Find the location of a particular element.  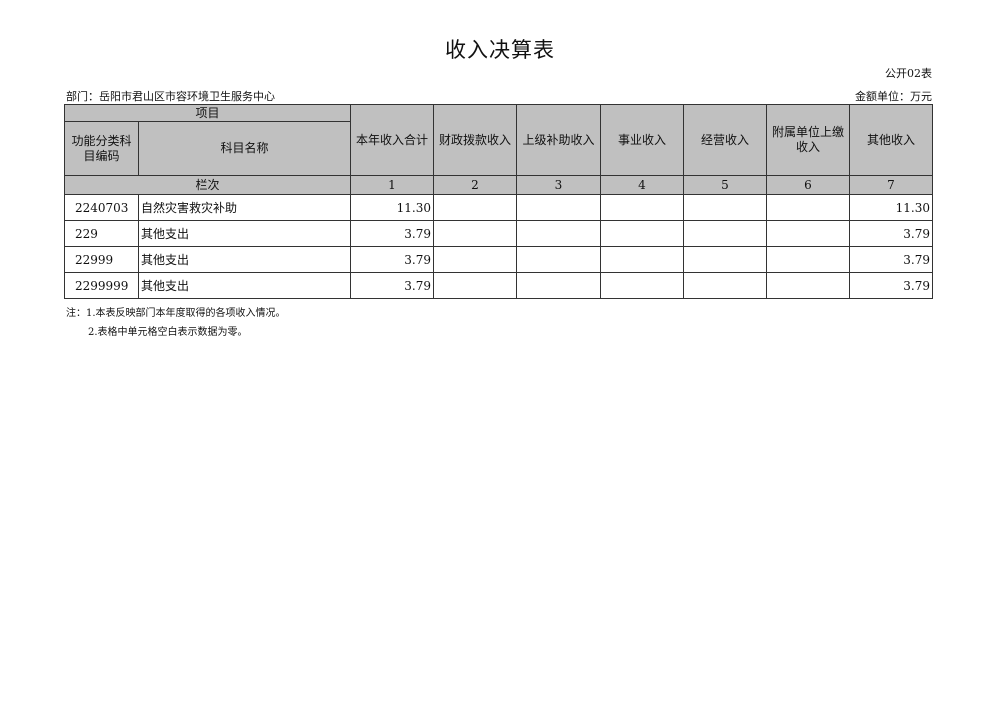

row-index-cell: 6 is located at coordinates (808, 185).